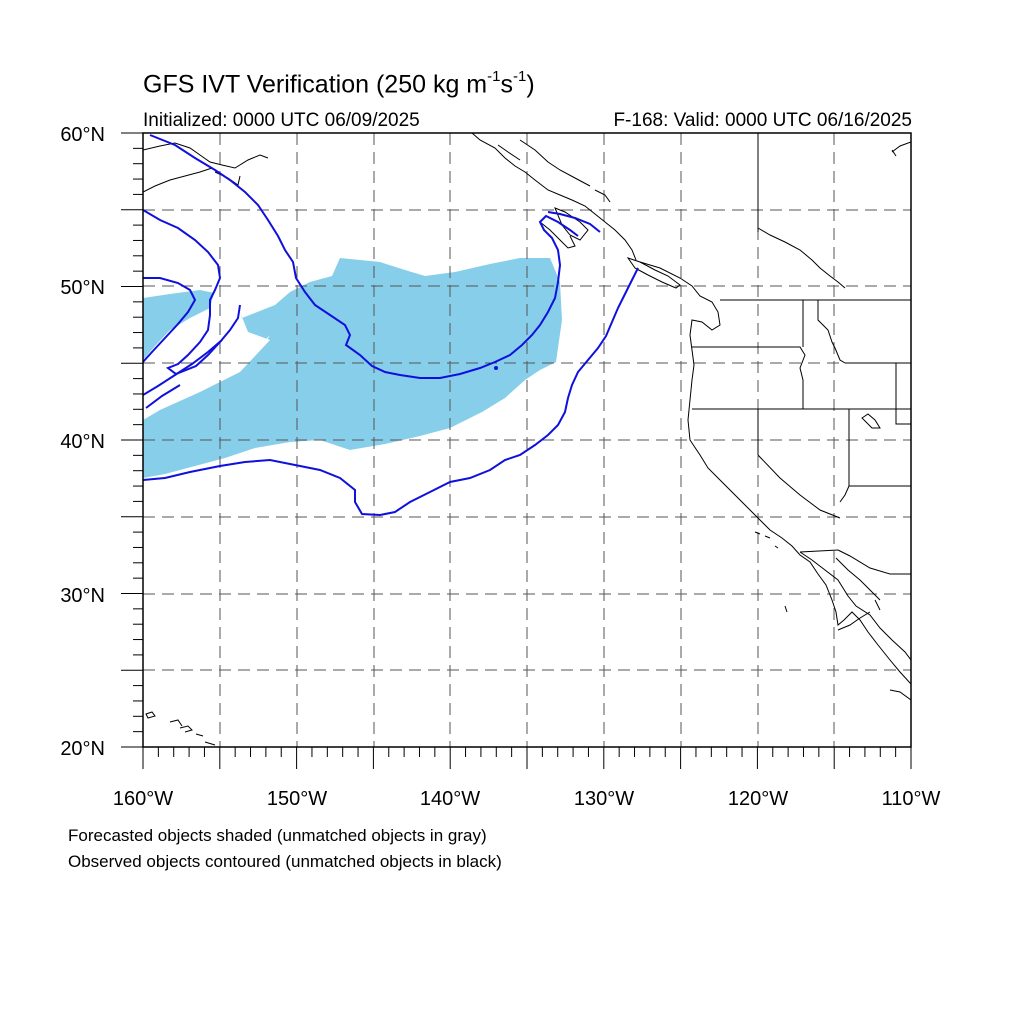 This screenshot has width=1024, height=1024. What do you see at coordinates (364, 256) in the screenshot?
I see `observed-contour-north` at bounding box center [364, 256].